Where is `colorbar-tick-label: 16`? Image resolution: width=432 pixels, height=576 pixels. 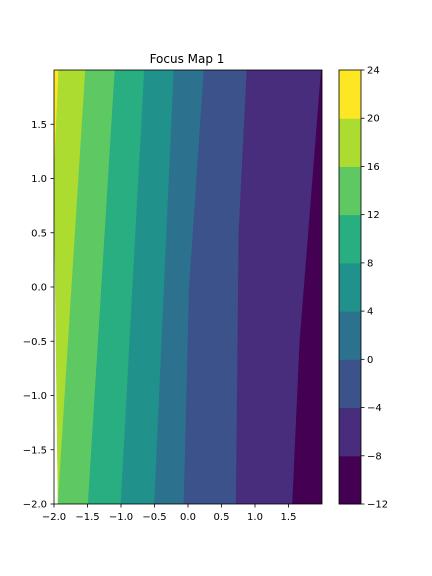
colorbar-tick-label: 16 is located at coordinates (373, 167).